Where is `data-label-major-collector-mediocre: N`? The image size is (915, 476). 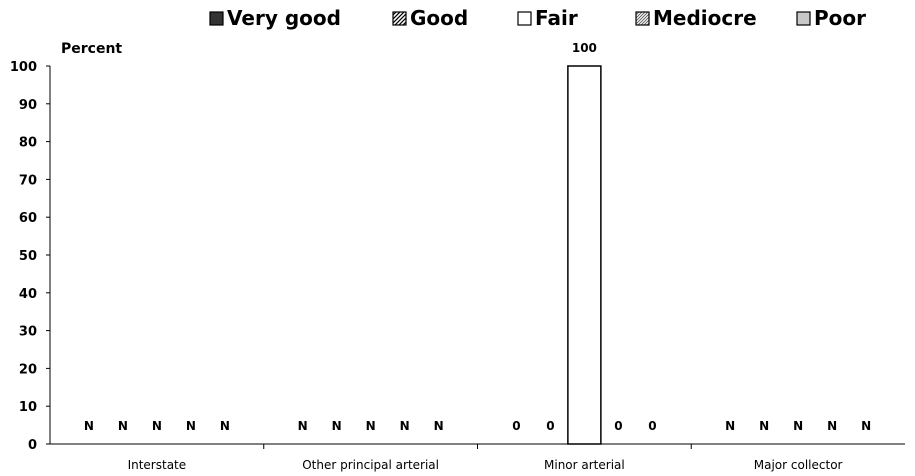 data-label-major-collector-mediocre: N is located at coordinates (832, 426).